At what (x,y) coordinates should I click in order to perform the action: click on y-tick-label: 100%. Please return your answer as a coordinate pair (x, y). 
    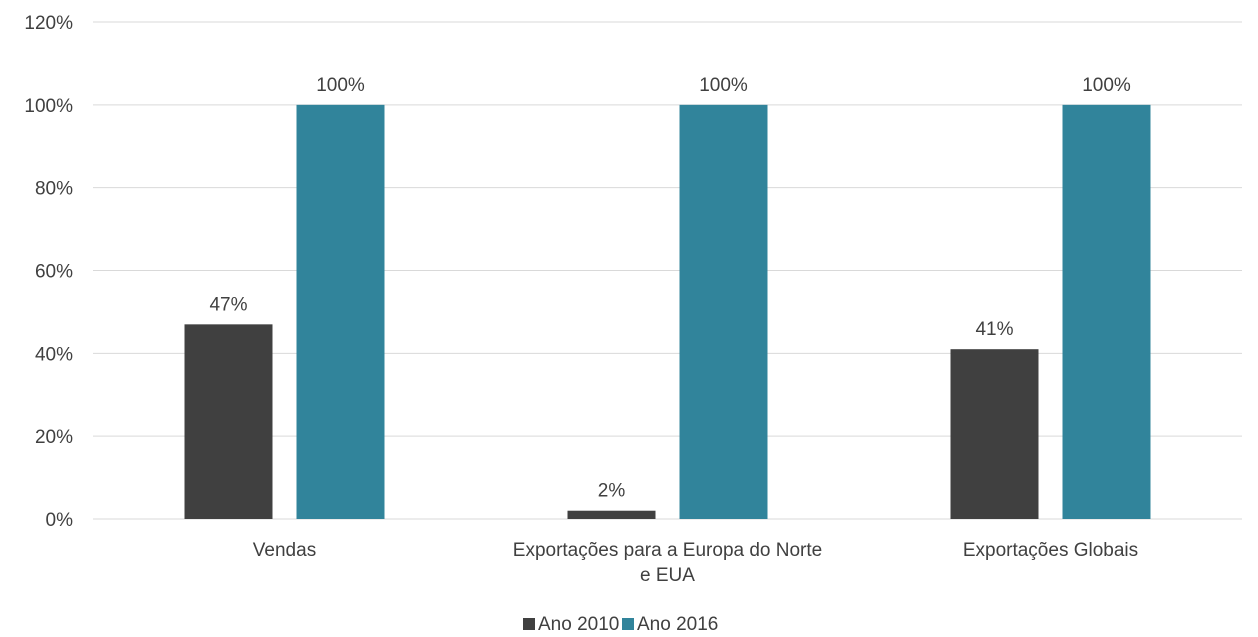
    Looking at the image, I should click on (48, 106).